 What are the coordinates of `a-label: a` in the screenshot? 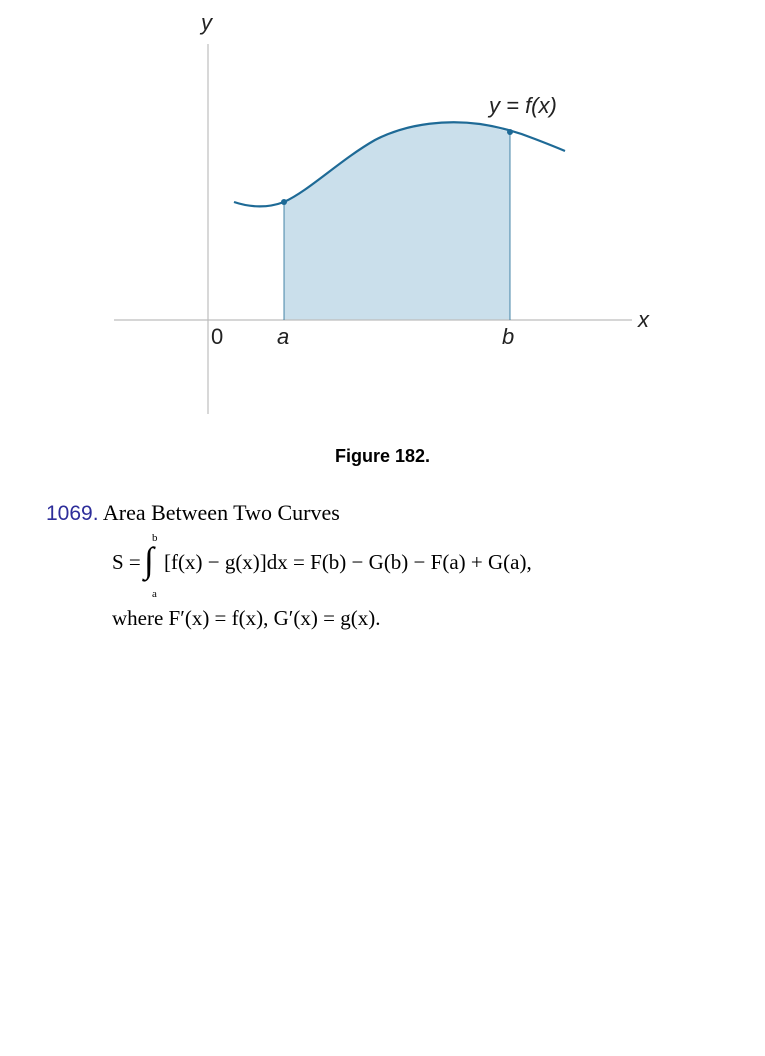 It's located at (283, 336).